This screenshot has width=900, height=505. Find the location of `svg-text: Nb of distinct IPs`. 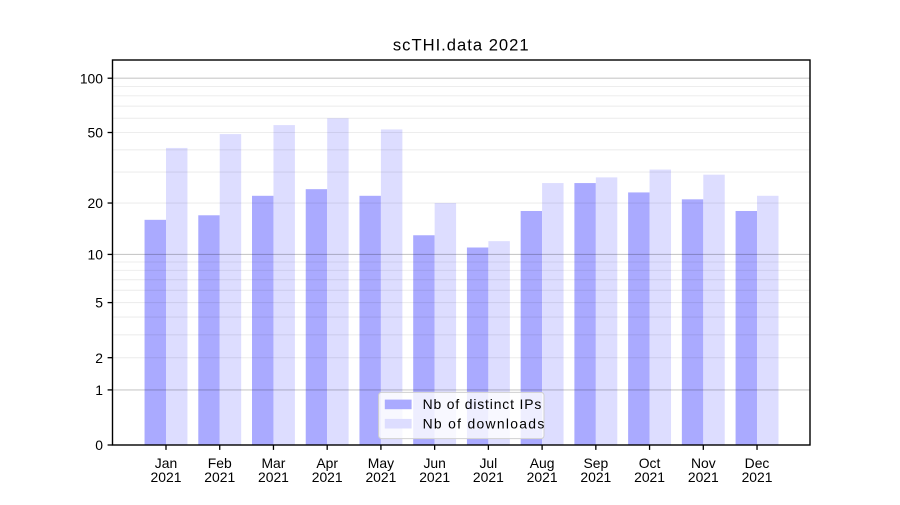

svg-text: Nb of distinct IPs is located at coordinates (483, 404).